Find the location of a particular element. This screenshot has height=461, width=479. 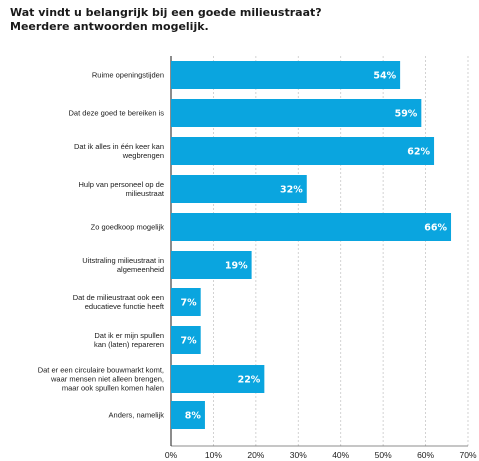

category-label-1: Ruime openingstijden is located at coordinates (128, 75).